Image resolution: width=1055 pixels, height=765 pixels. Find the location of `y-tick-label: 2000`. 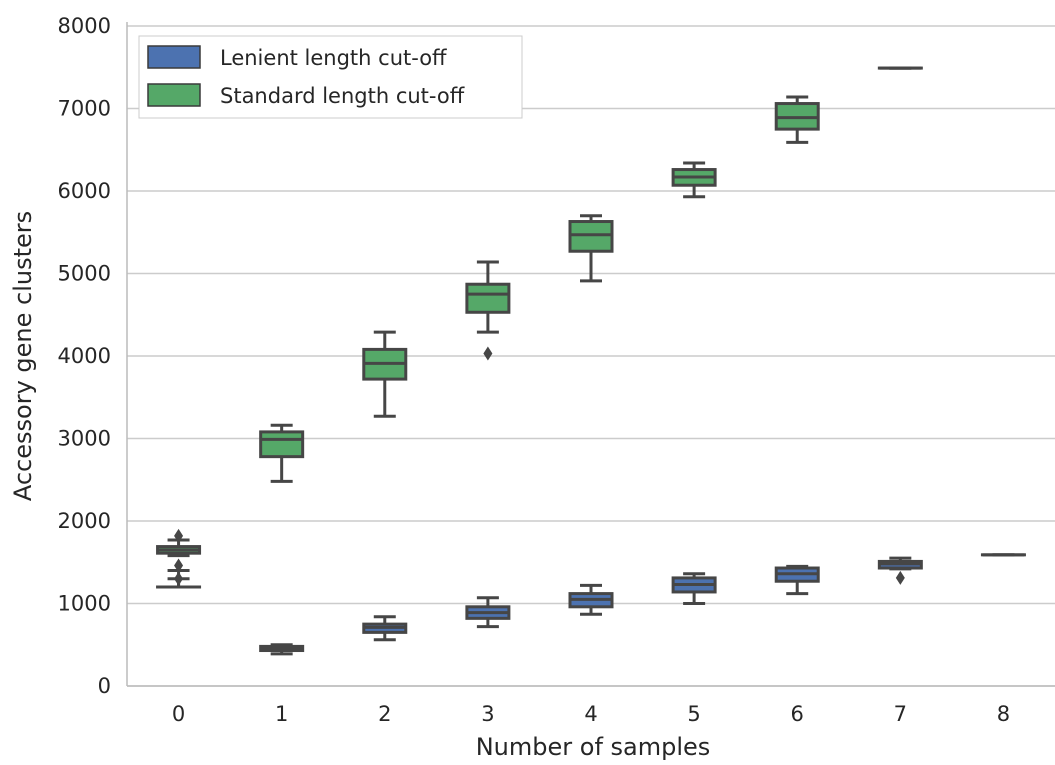

y-tick-label: 2000 is located at coordinates (84, 521).